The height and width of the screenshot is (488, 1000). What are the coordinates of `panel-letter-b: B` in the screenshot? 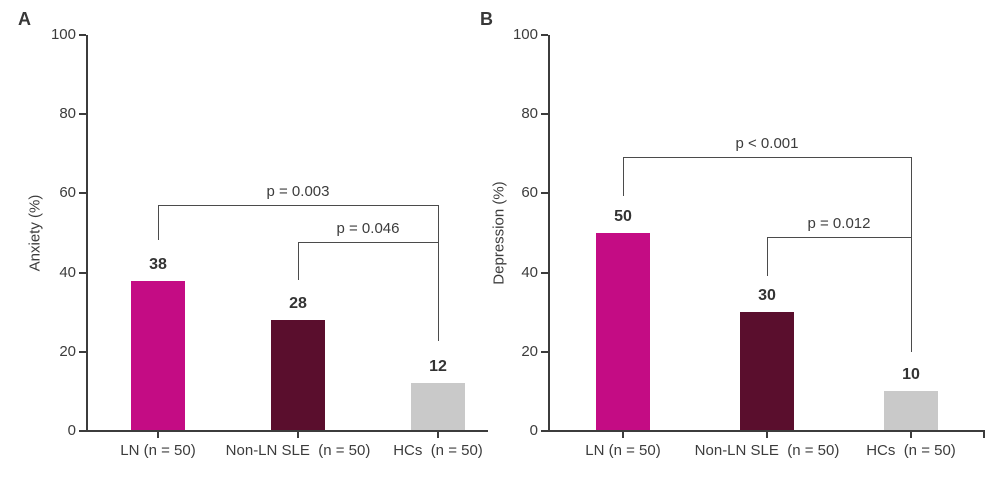 It's located at (486, 19).